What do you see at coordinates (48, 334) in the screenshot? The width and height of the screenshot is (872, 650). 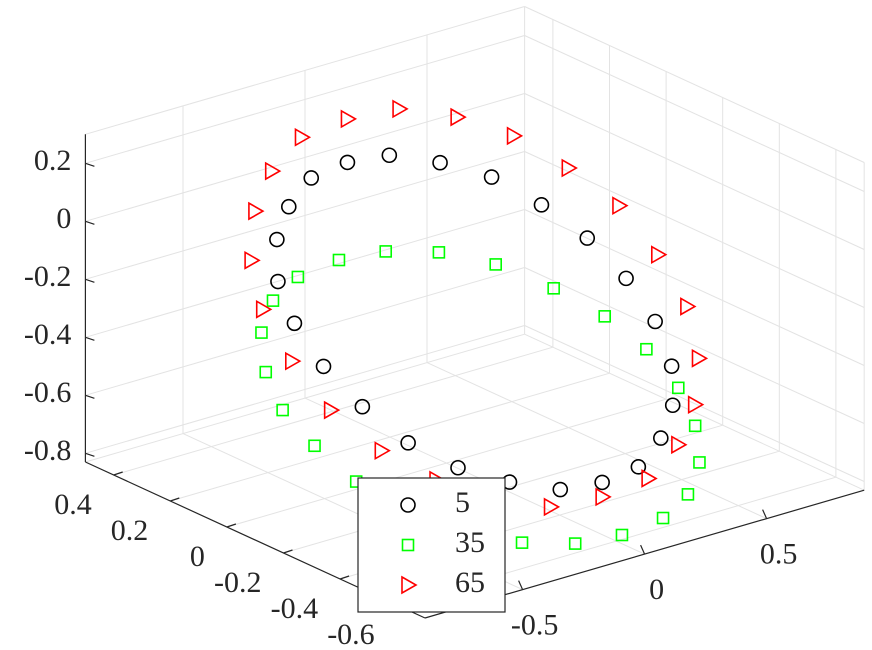 I see `z-tick-label: -0.4` at bounding box center [48, 334].